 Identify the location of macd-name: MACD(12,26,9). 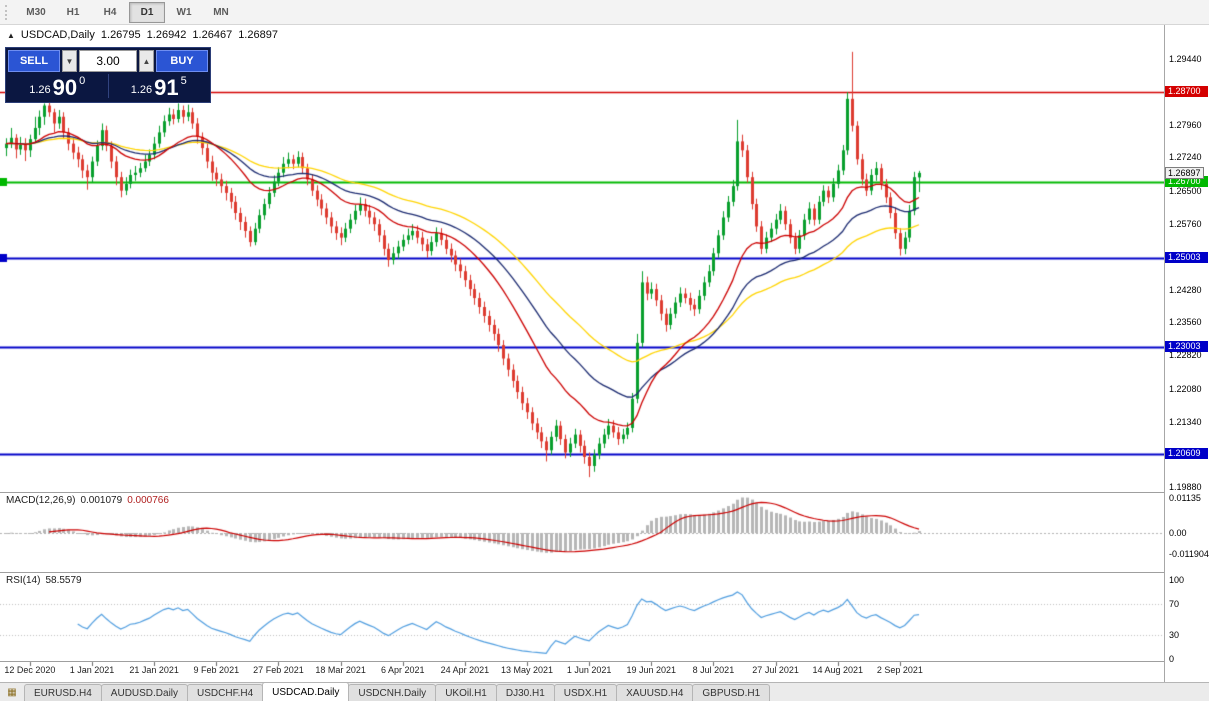
(41, 500).